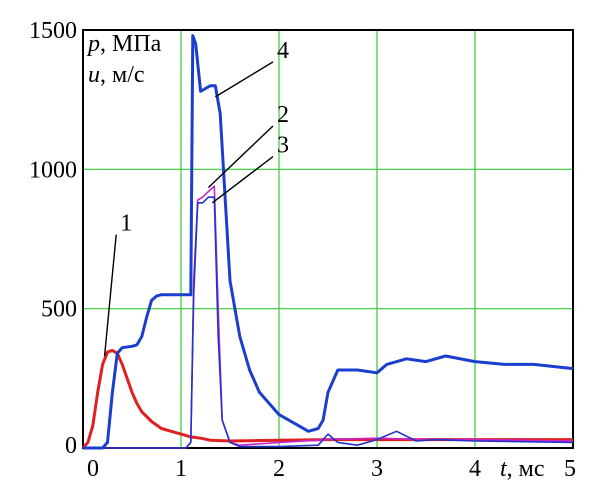 Image resolution: width=589 pixels, height=481 pixels. I want to click on curve-label-3: 3, so click(283, 146).